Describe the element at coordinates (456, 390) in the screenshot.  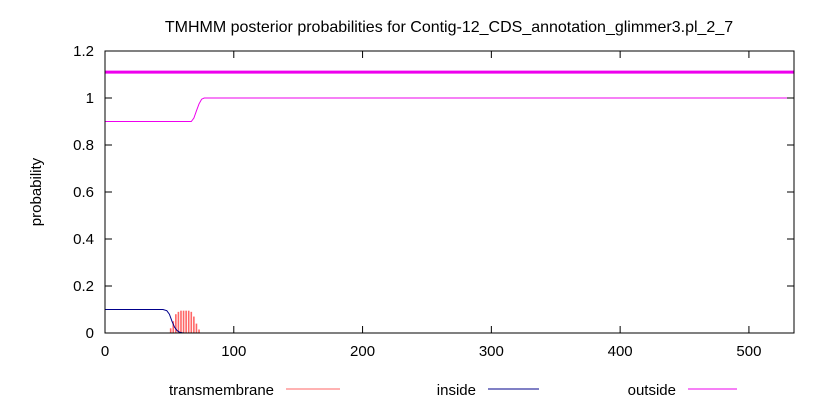
I see `legend-inside-label: inside` at that location.